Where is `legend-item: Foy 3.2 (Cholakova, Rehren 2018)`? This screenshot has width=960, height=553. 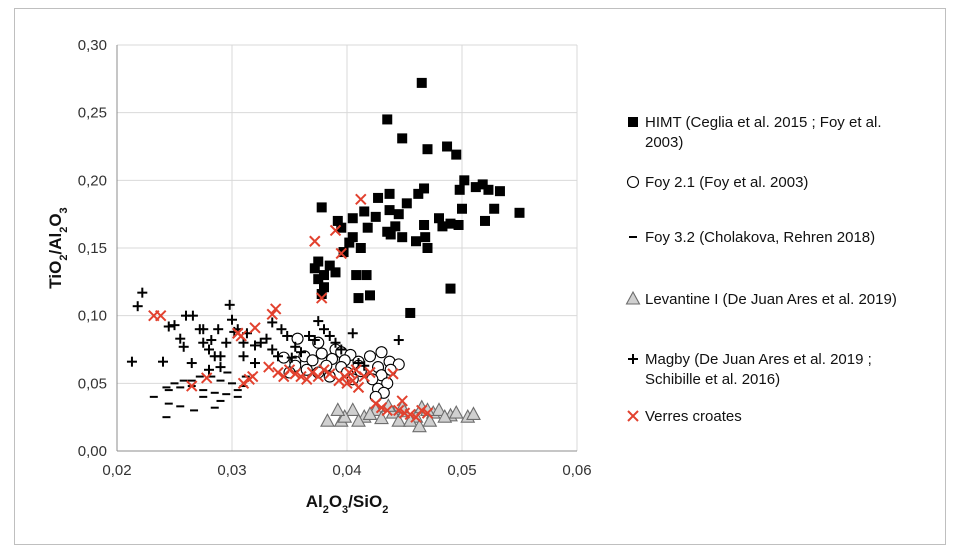
legend-item: Foy 3.2 (Cholakova, Rehren 2018) is located at coordinates (752, 237).